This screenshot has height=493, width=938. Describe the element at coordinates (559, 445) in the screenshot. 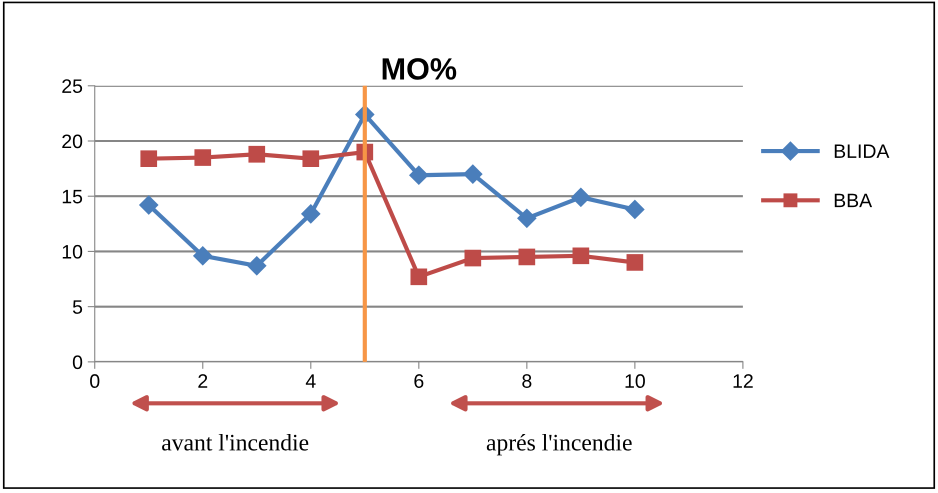

I see `text: aprés l'incendie` at that location.